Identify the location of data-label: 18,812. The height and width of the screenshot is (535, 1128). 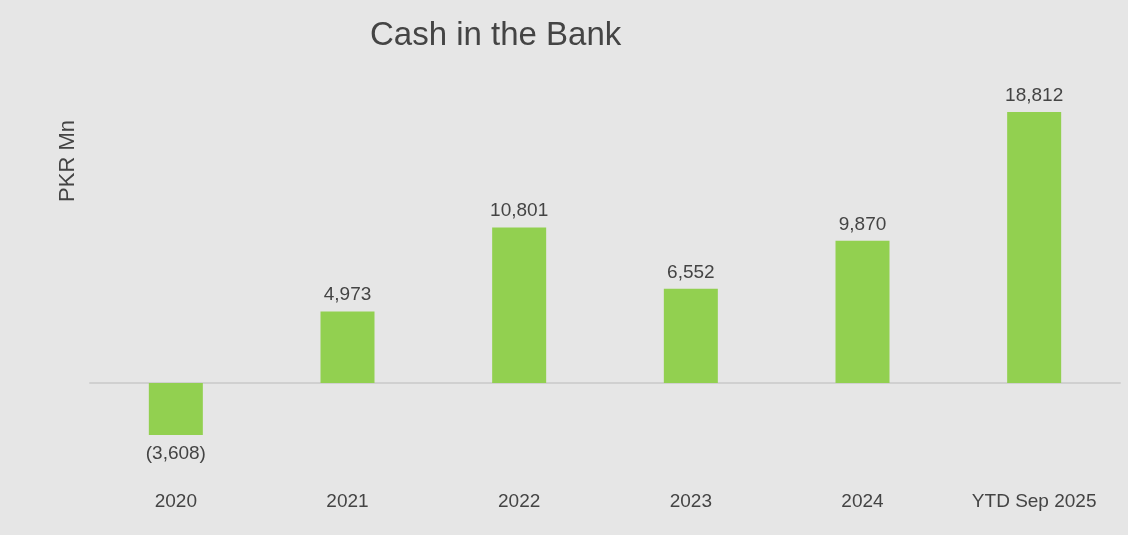
(1034, 95).